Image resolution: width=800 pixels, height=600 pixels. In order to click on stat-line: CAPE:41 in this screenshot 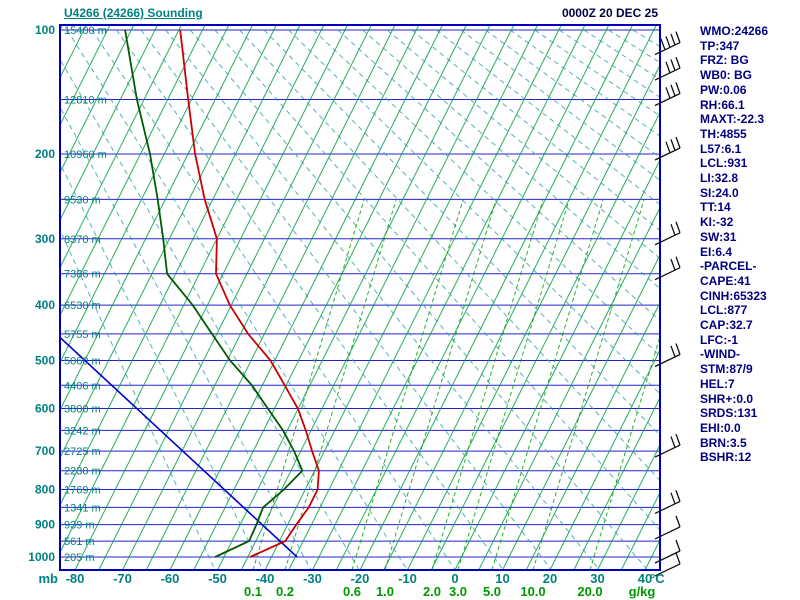, I will do `click(725, 280)`.